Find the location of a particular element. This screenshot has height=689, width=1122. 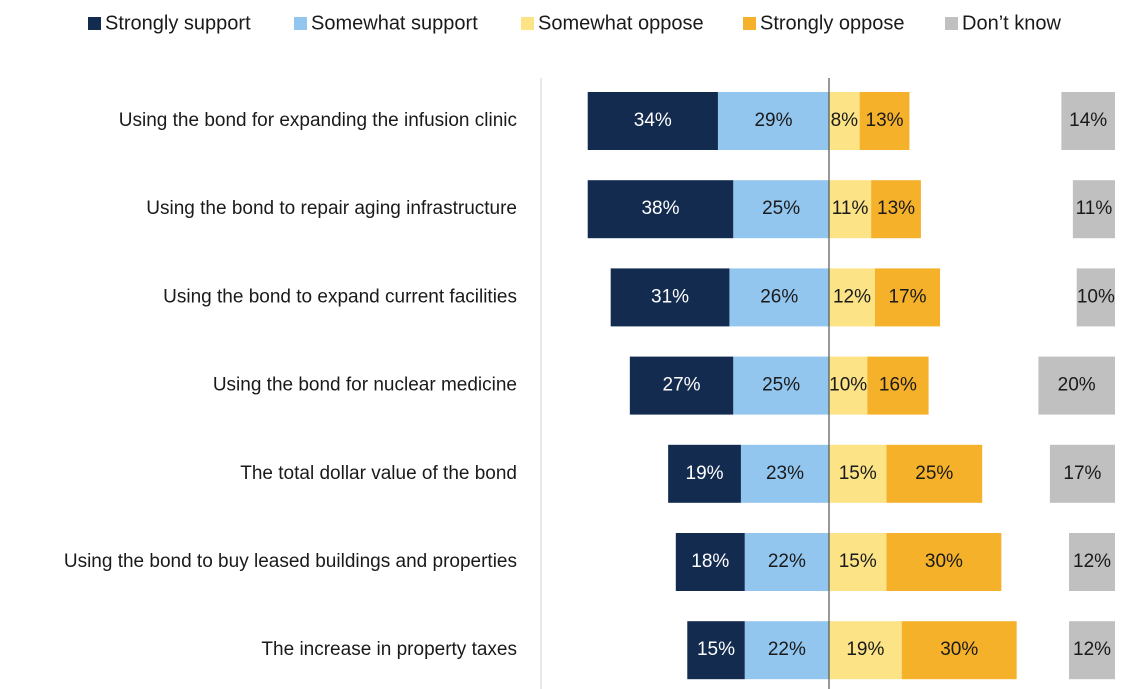

legend-label: Don’t know is located at coordinates (1011, 23).